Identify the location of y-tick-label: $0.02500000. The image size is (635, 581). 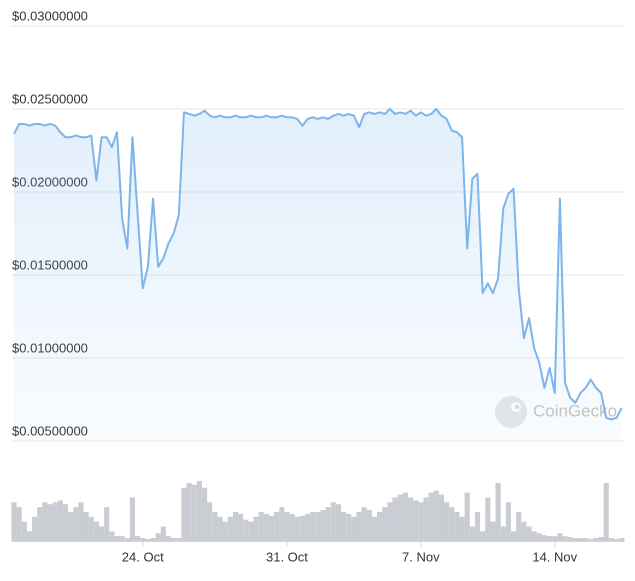
(50, 98).